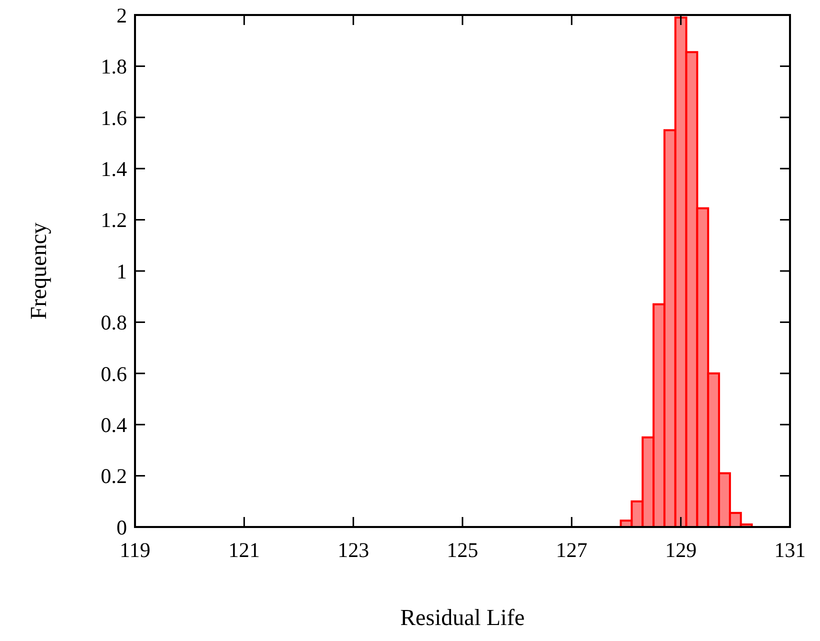 Image resolution: width=820 pixels, height=641 pixels. I want to click on y-tick-label: 0.2, so click(113, 476).